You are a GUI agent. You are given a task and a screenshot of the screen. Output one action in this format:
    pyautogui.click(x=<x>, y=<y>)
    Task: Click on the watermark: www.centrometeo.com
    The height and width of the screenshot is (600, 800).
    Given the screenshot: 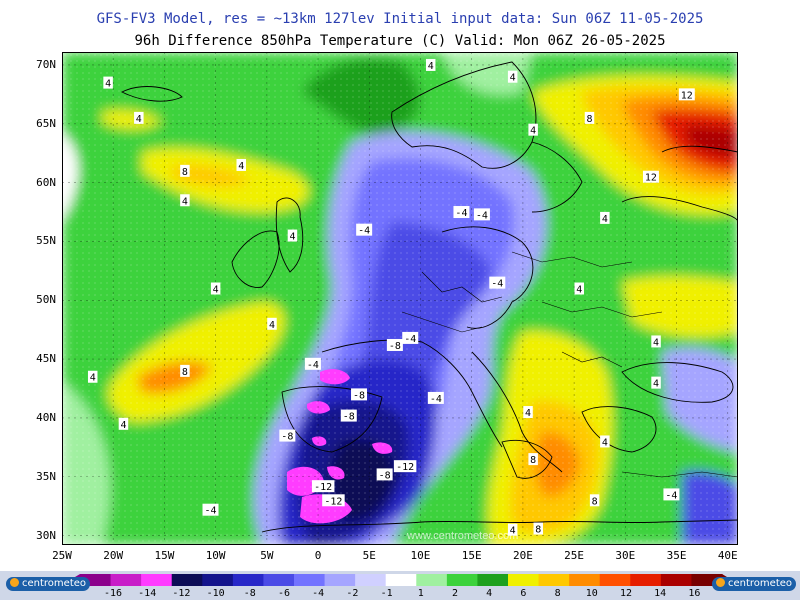 What is the action you would take?
    pyautogui.click(x=462, y=536)
    